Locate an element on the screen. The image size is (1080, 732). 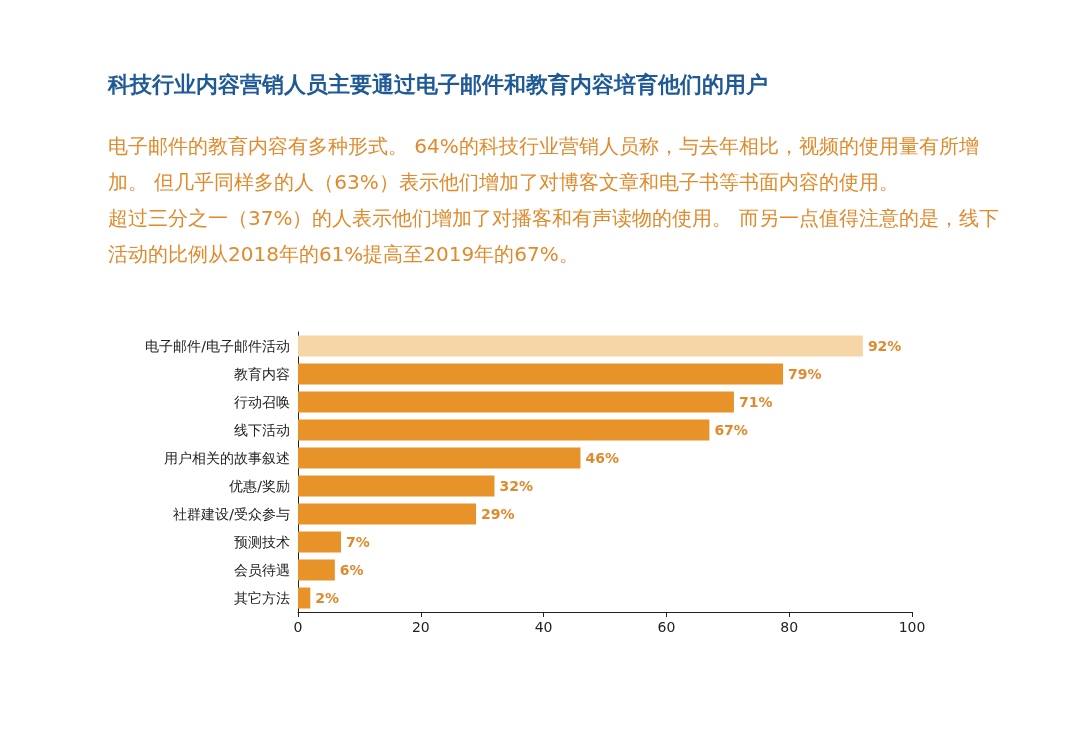
data-label: 71% is located at coordinates (755, 402).